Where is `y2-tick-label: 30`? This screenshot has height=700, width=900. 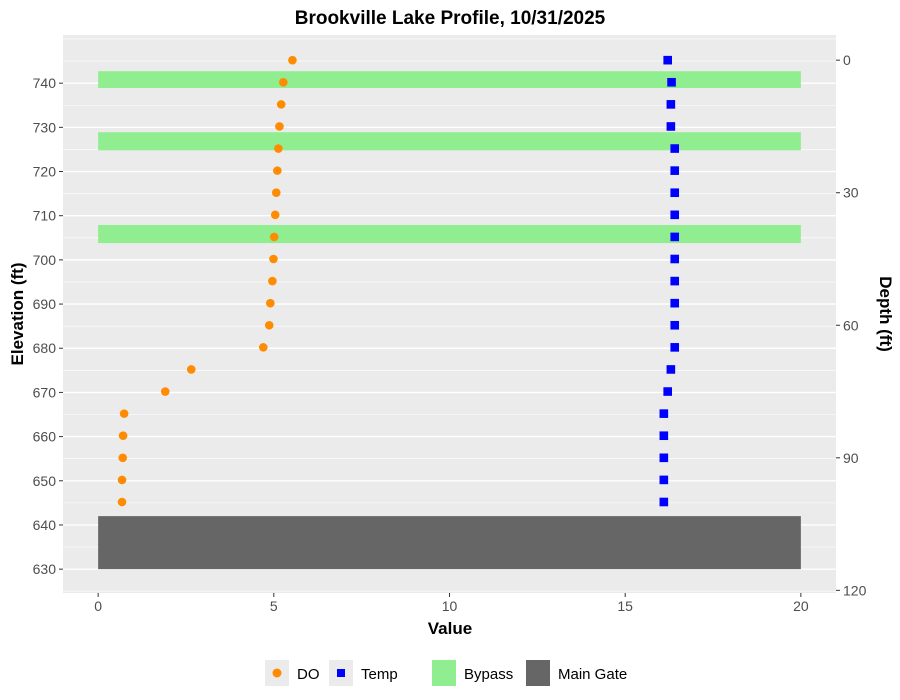
y2-tick-label: 30 is located at coordinates (851, 193).